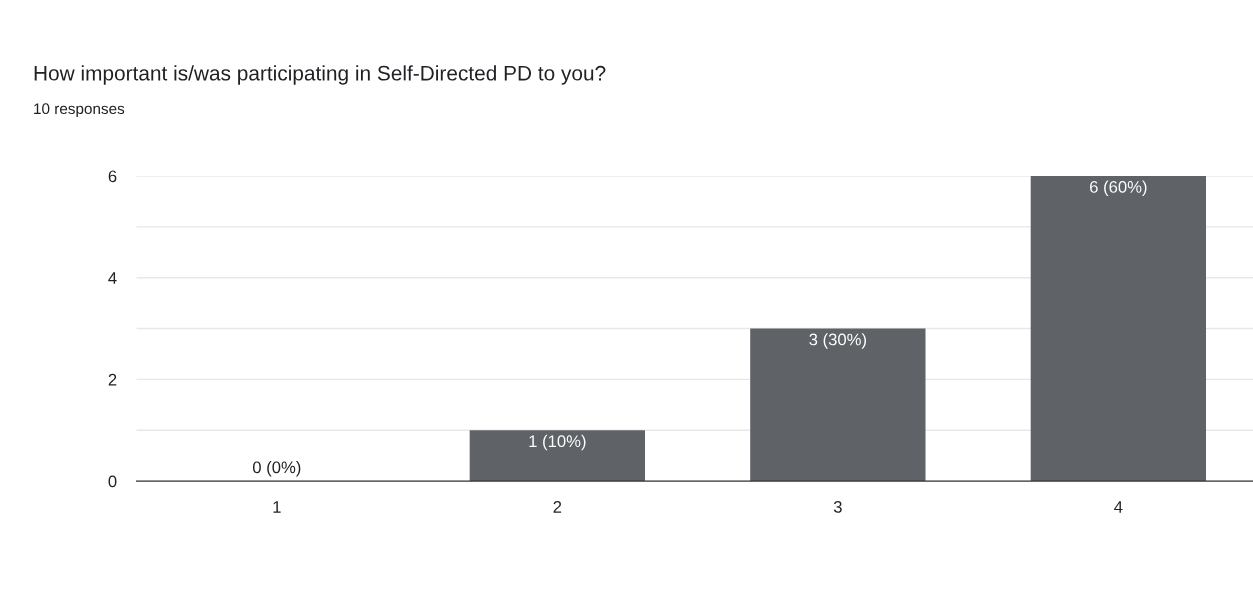 Image resolution: width=1253 pixels, height=609 pixels. Describe the element at coordinates (1118, 188) in the screenshot. I see `data-label: 6 (60%)` at that location.